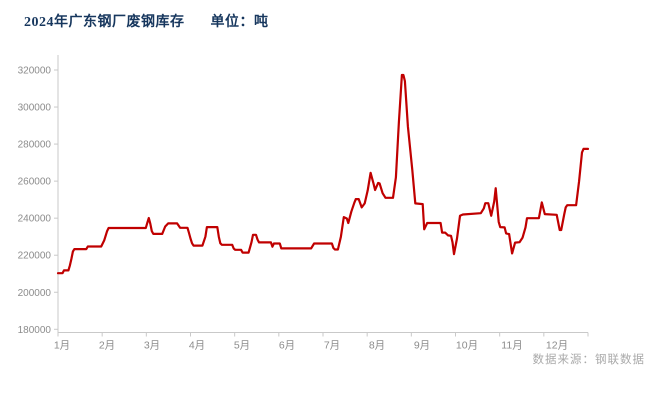 The height and width of the screenshot is (404, 652). Describe the element at coordinates (35, 182) in the screenshot. I see `y-axis-tick-label: 260000` at that location.